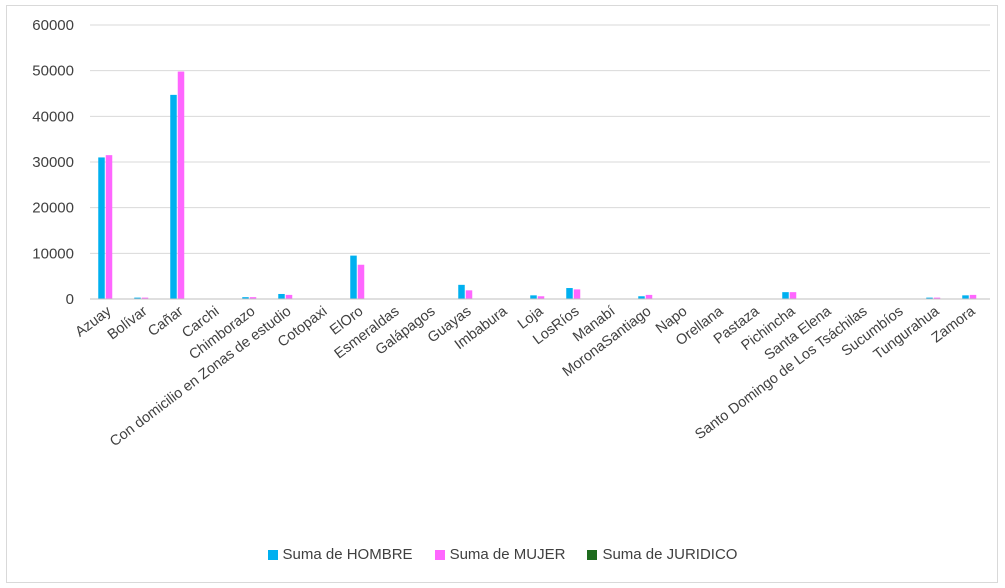  What do you see at coordinates (70, 299) in the screenshot?
I see `y-tick-label: 0` at bounding box center [70, 299].